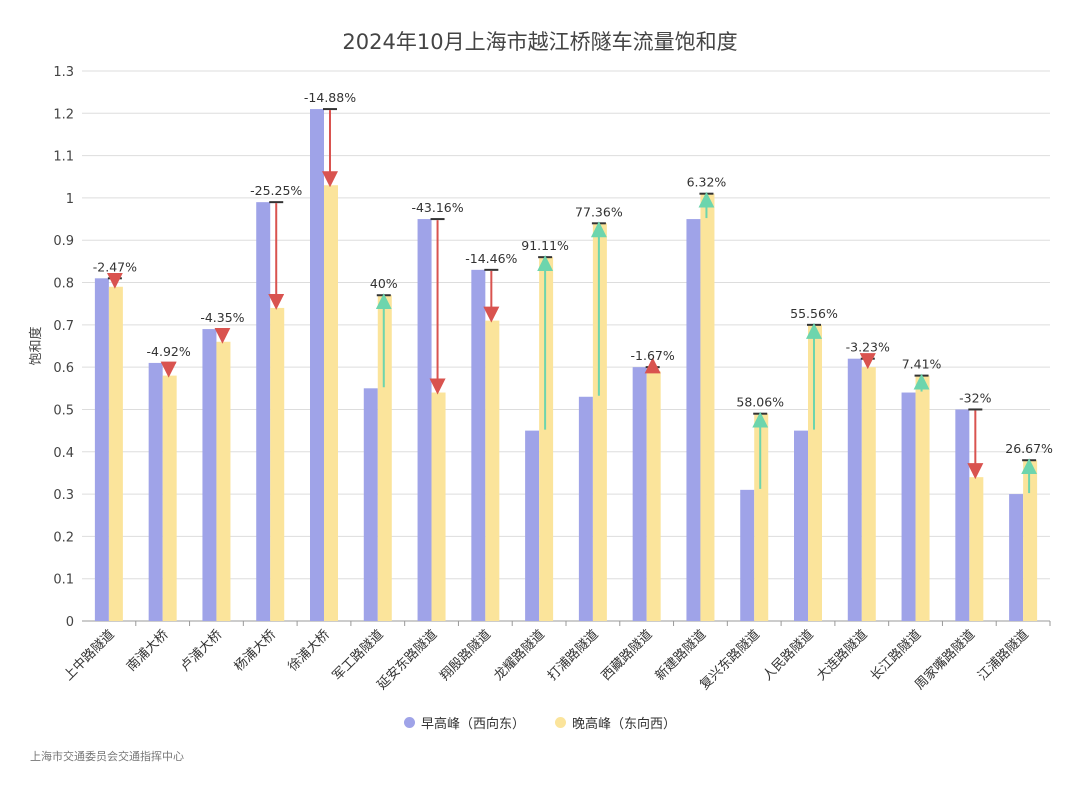  I want to click on x-tick-label: 江浦路隧道, so click(1003, 655).